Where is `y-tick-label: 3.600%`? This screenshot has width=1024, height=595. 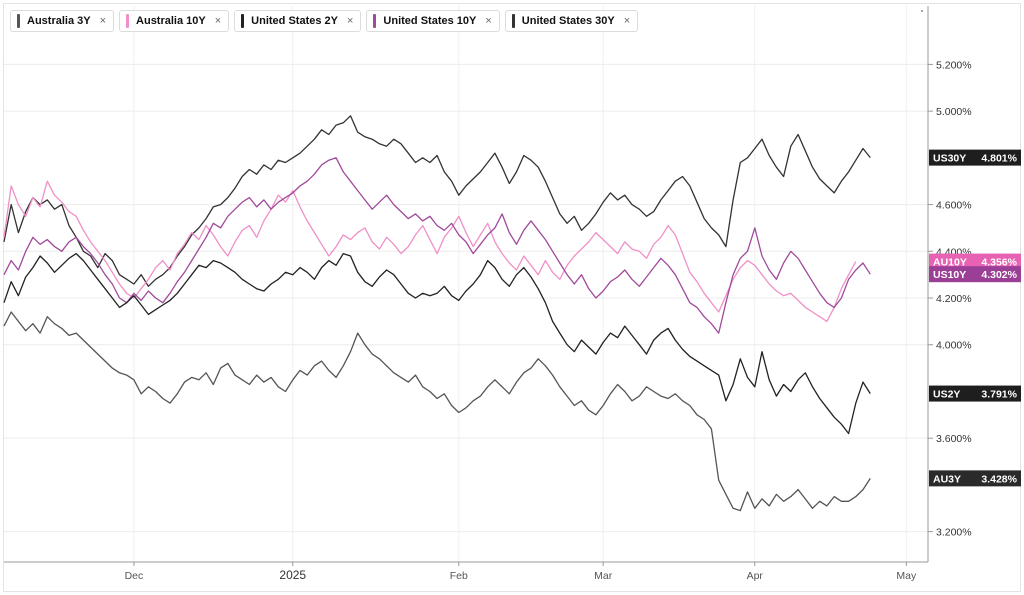
y-tick-label: 3.600% is located at coordinates (954, 439).